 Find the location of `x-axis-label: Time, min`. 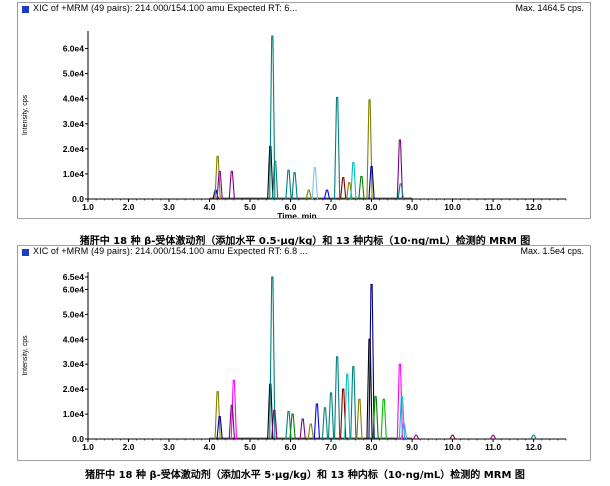

x-axis-label: Time, min is located at coordinates (297, 214).